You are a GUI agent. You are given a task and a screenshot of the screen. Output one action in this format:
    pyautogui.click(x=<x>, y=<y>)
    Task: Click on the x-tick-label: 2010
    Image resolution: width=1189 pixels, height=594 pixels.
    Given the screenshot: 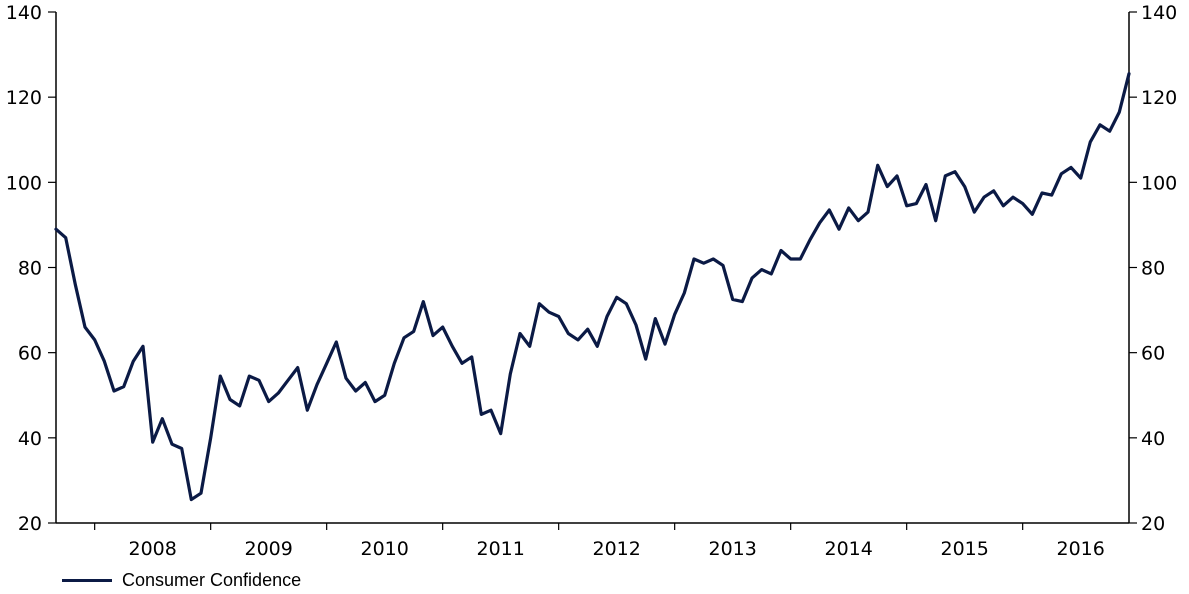 What is the action you would take?
    pyautogui.click(x=384, y=549)
    